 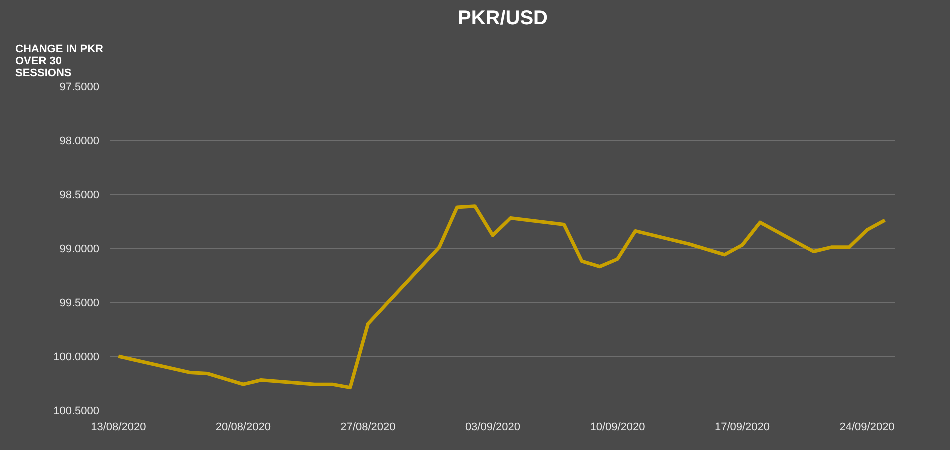 What do you see at coordinates (80, 88) in the screenshot?
I see `y-tick-label: 97.5000` at bounding box center [80, 88].